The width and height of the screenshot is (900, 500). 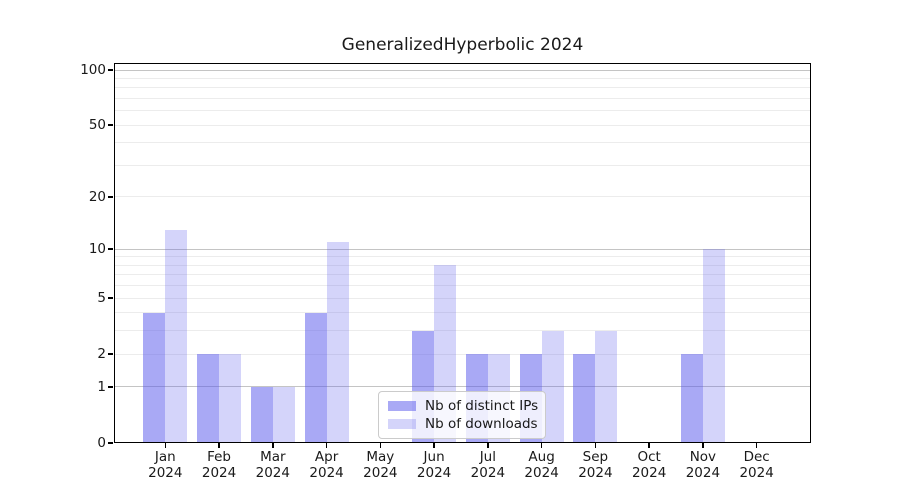 I want to click on x-tick-label: Apr 2024, so click(x=327, y=465).